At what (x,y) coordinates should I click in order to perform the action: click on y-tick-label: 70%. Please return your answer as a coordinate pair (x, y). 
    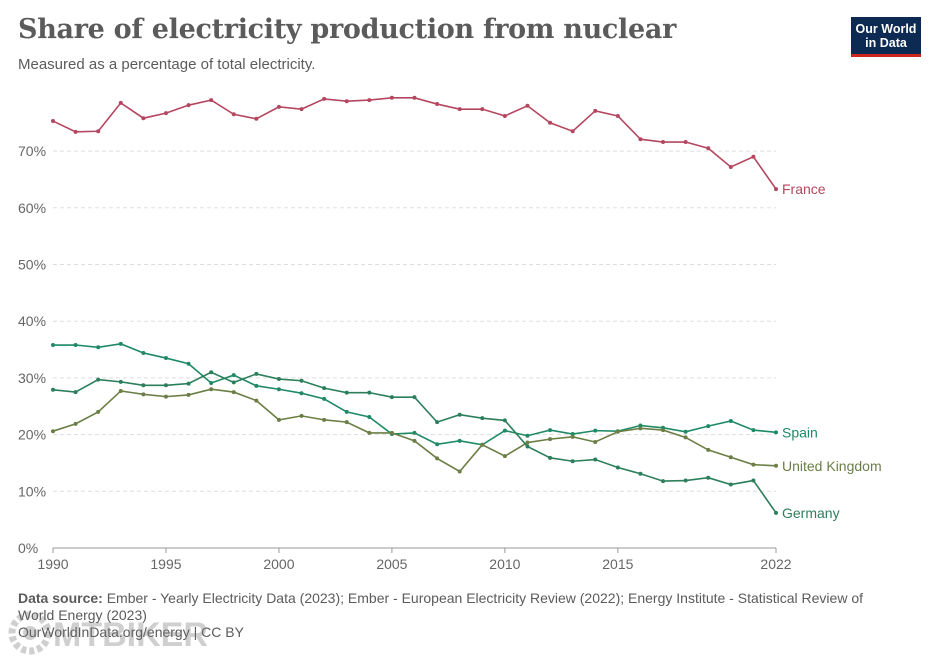
    Looking at the image, I should click on (32, 151).